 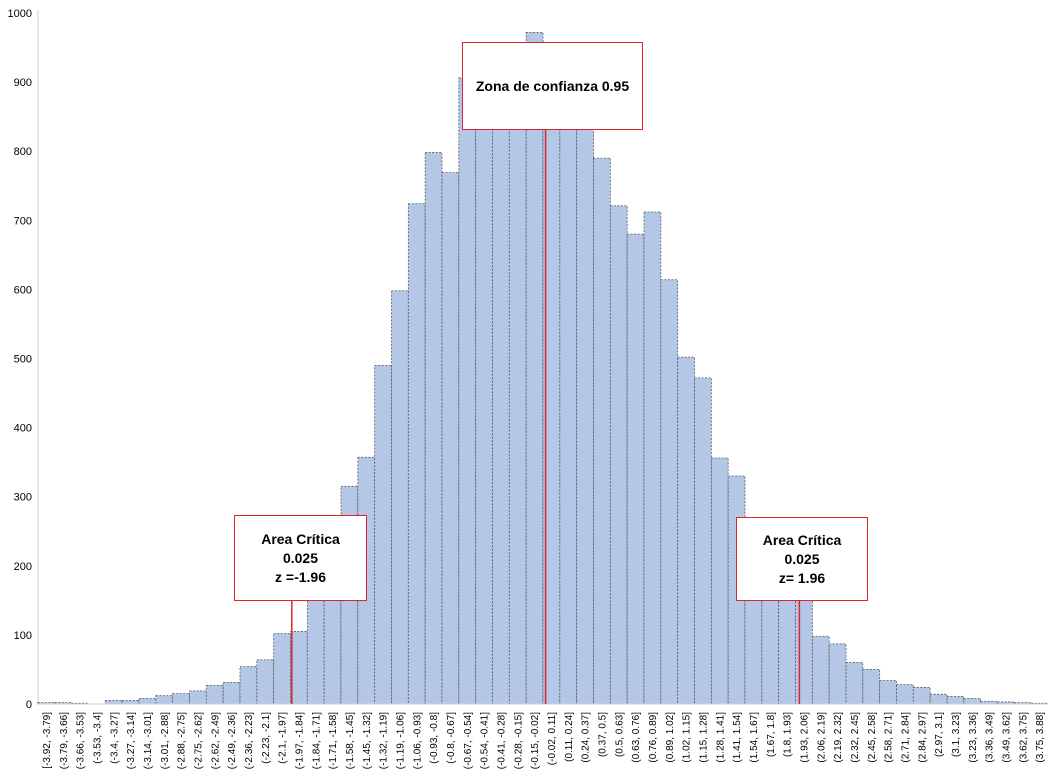 What do you see at coordinates (266, 738) in the screenshot?
I see `x-tick-label: (-2.23, -2.1]` at bounding box center [266, 738].